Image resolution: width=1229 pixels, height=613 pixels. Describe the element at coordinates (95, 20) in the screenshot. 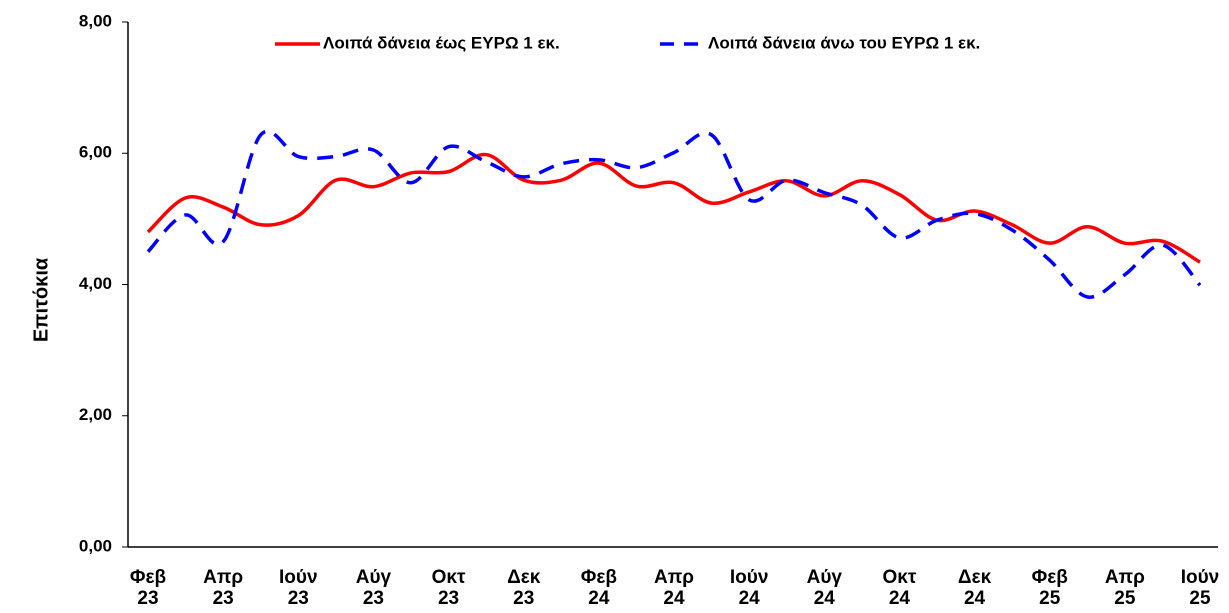

I see `y-tick-label: 8,00` at that location.